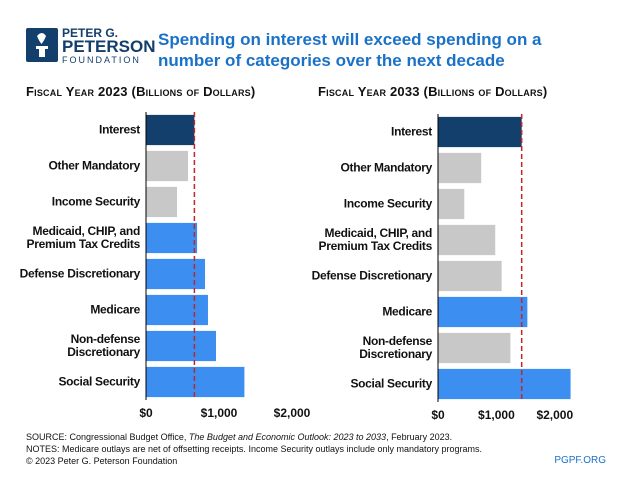 The width and height of the screenshot is (626, 478). What do you see at coordinates (580, 460) in the screenshot?
I see `site: PGPF.ORG` at bounding box center [580, 460].